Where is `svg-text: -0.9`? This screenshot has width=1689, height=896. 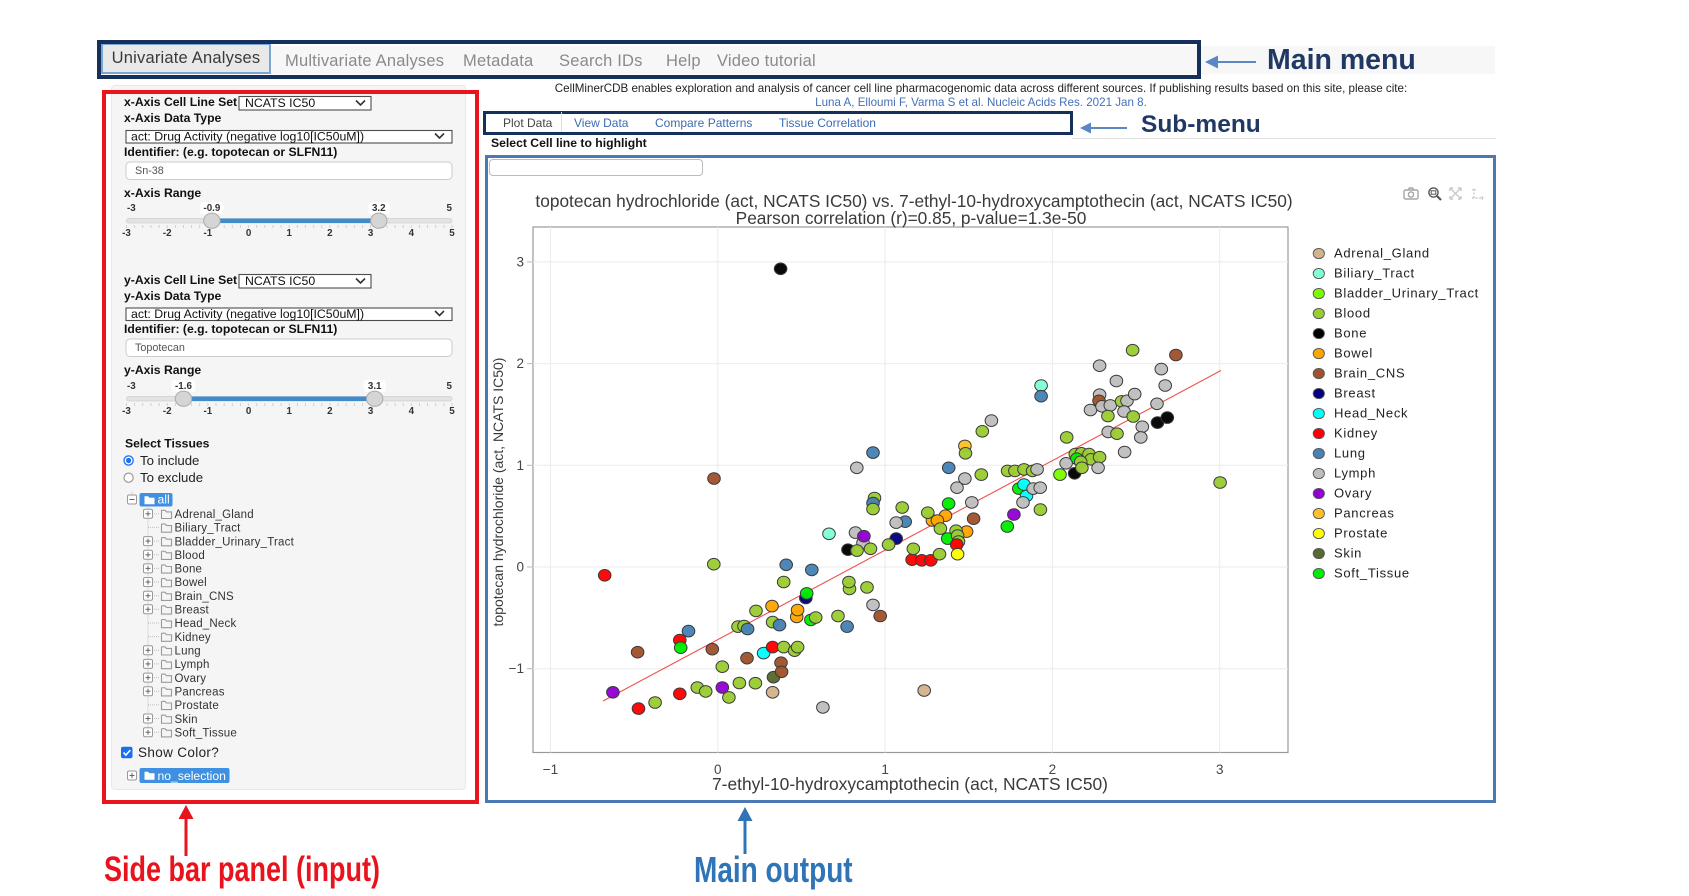 svg-text: -0.9 is located at coordinates (211, 208).